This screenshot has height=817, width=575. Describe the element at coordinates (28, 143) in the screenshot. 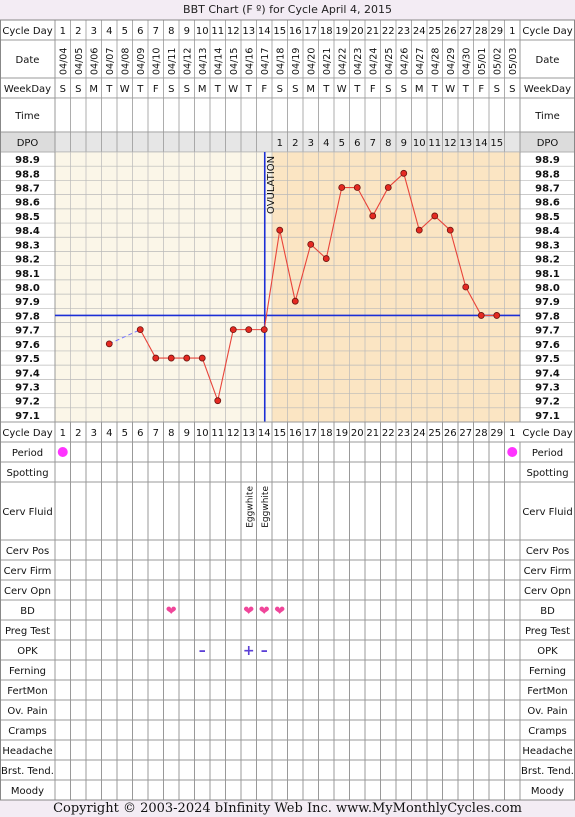

I see `row-label-left: DPO` at that location.